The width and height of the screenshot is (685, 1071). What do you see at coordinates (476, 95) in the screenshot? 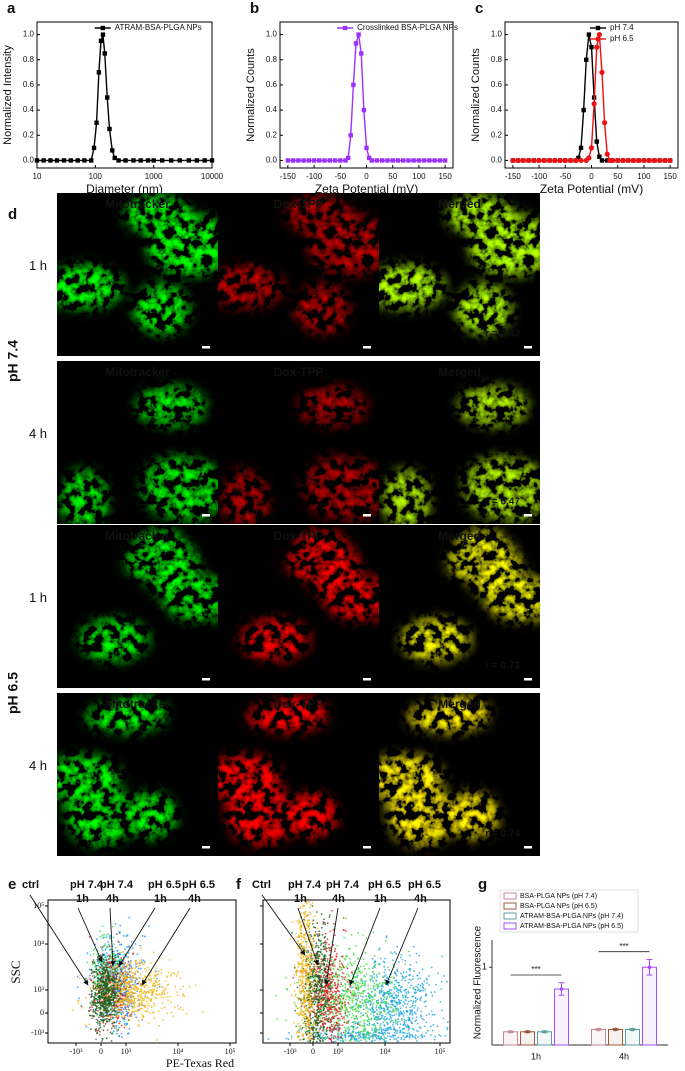
I see `y-axis-title: Normalized Counts` at bounding box center [476, 95].